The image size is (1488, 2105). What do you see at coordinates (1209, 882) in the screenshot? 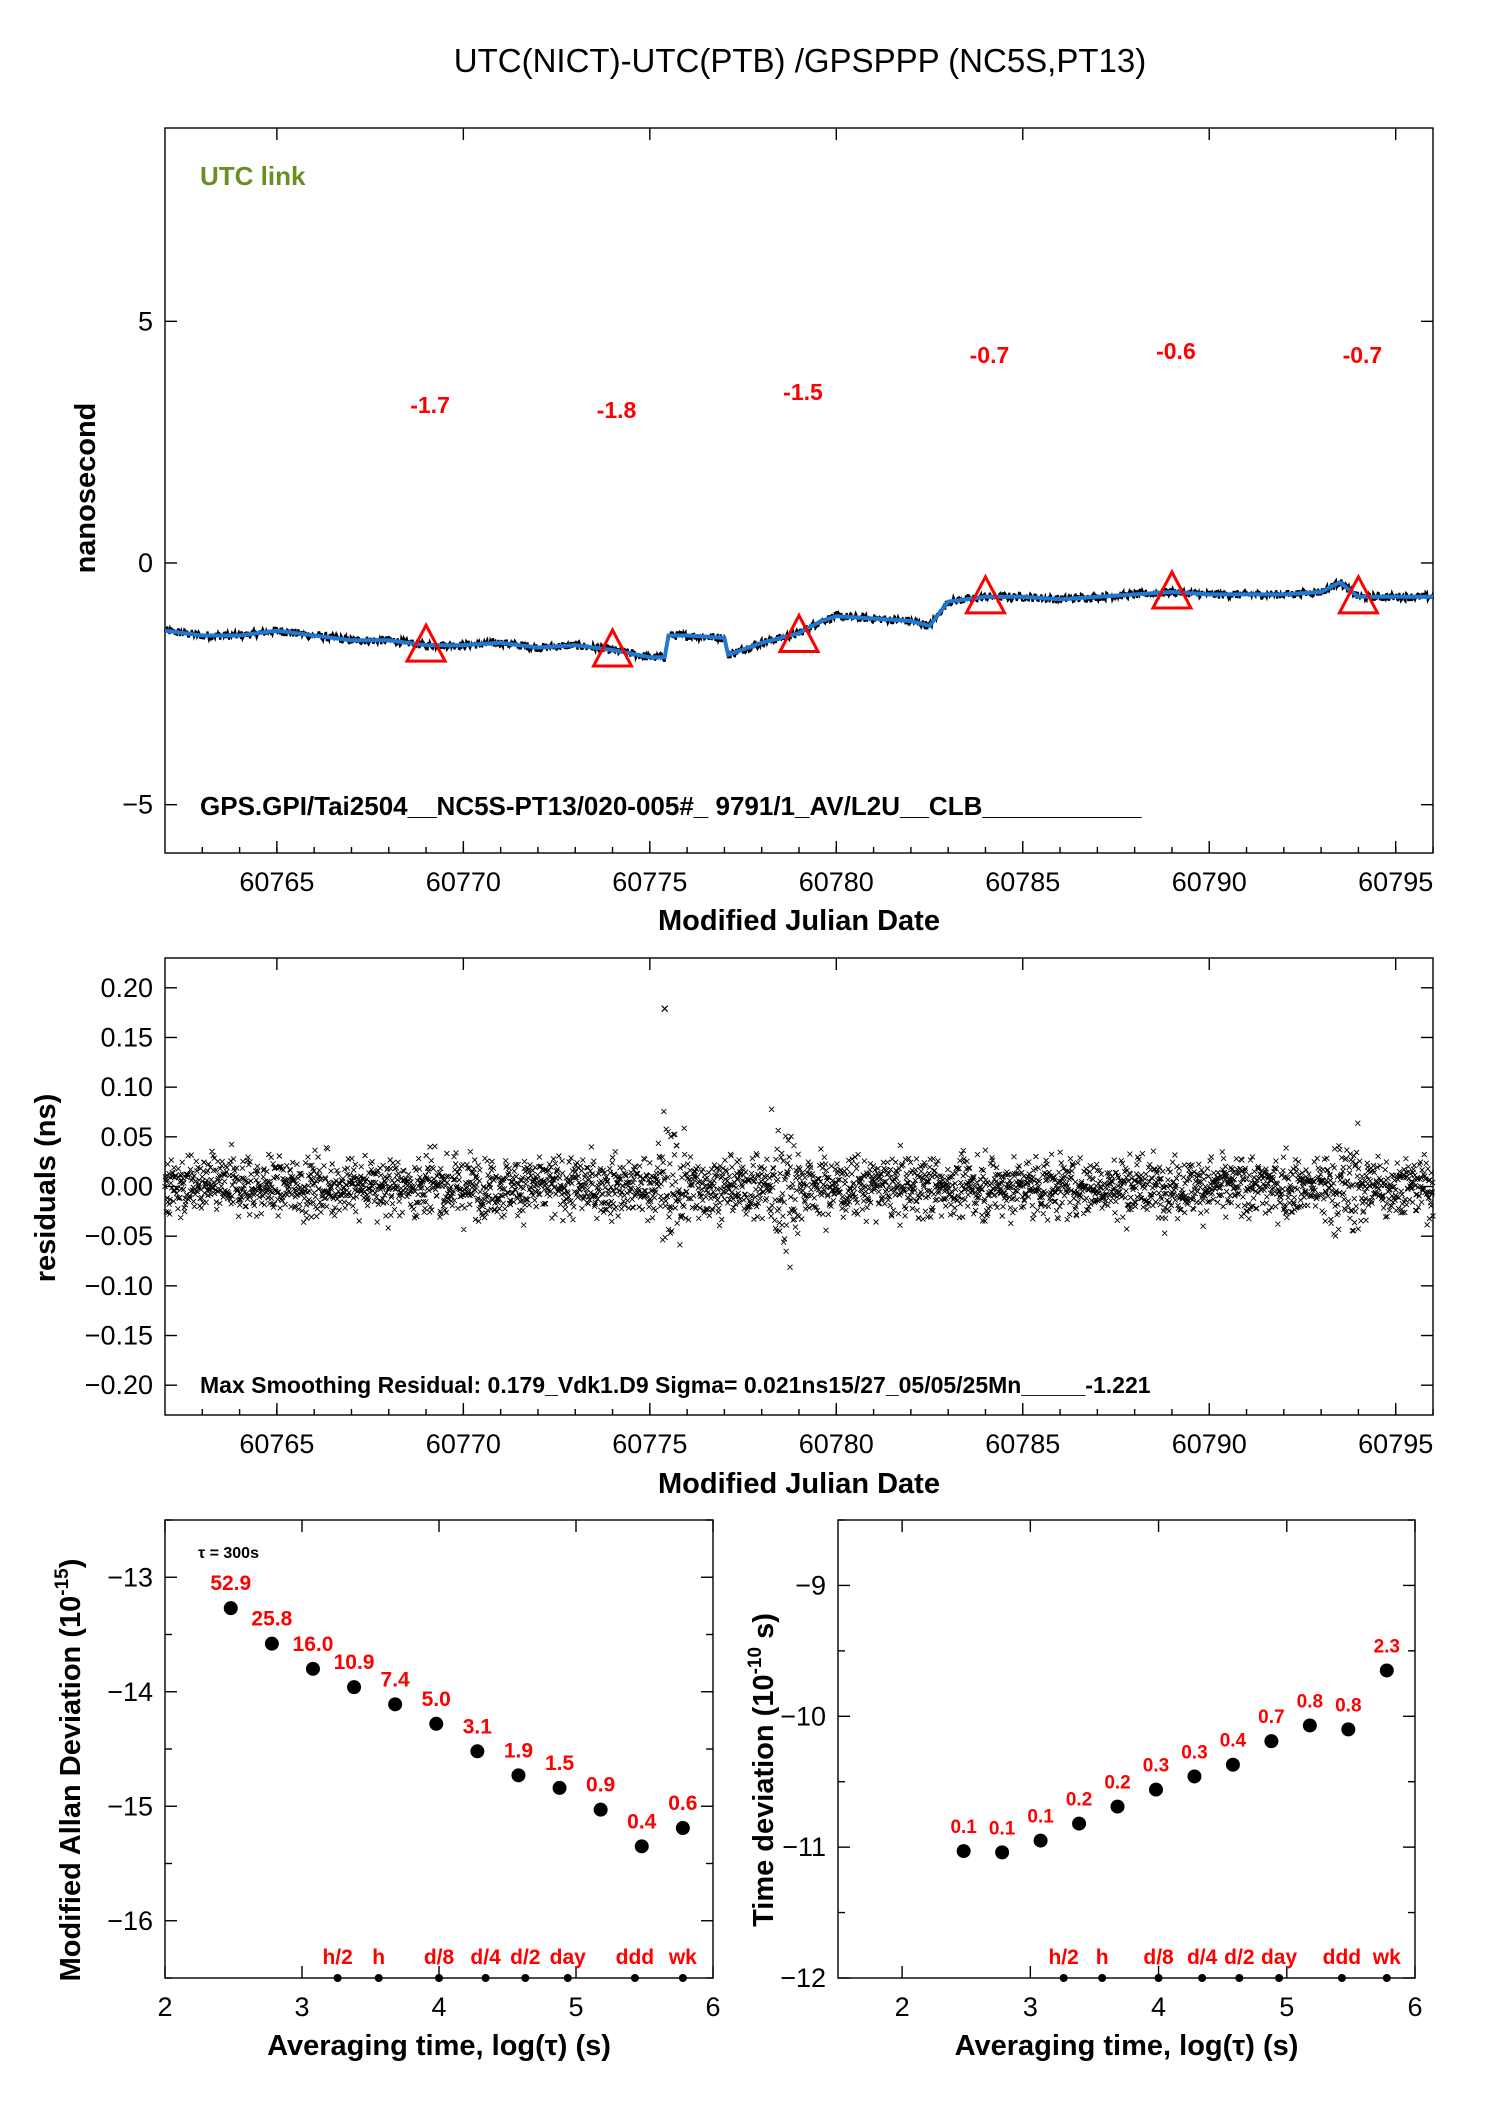
I see `link-x-tick-label: 60790` at bounding box center [1209, 882].